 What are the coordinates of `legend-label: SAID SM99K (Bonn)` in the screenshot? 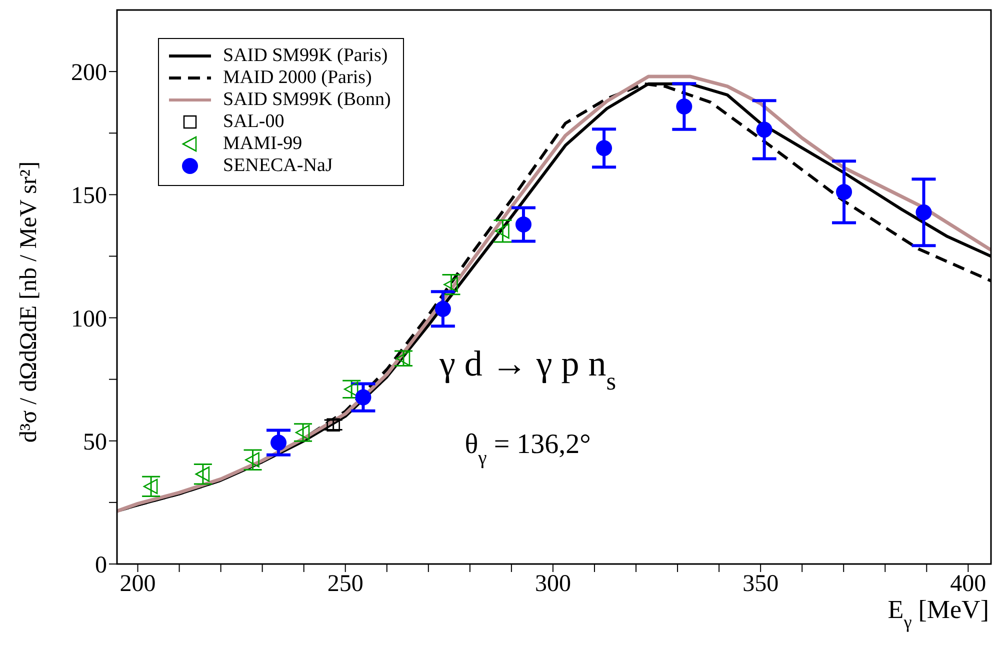 It's located at (307, 100).